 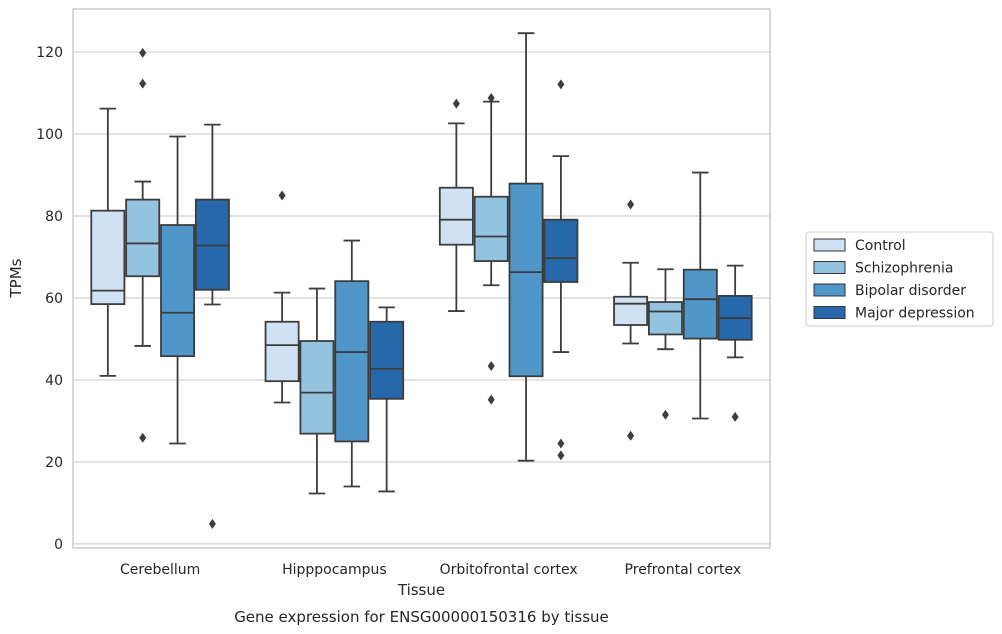 I want to click on y-tick-labels: 0 20 40 60 80 100 120, so click(x=49, y=299).